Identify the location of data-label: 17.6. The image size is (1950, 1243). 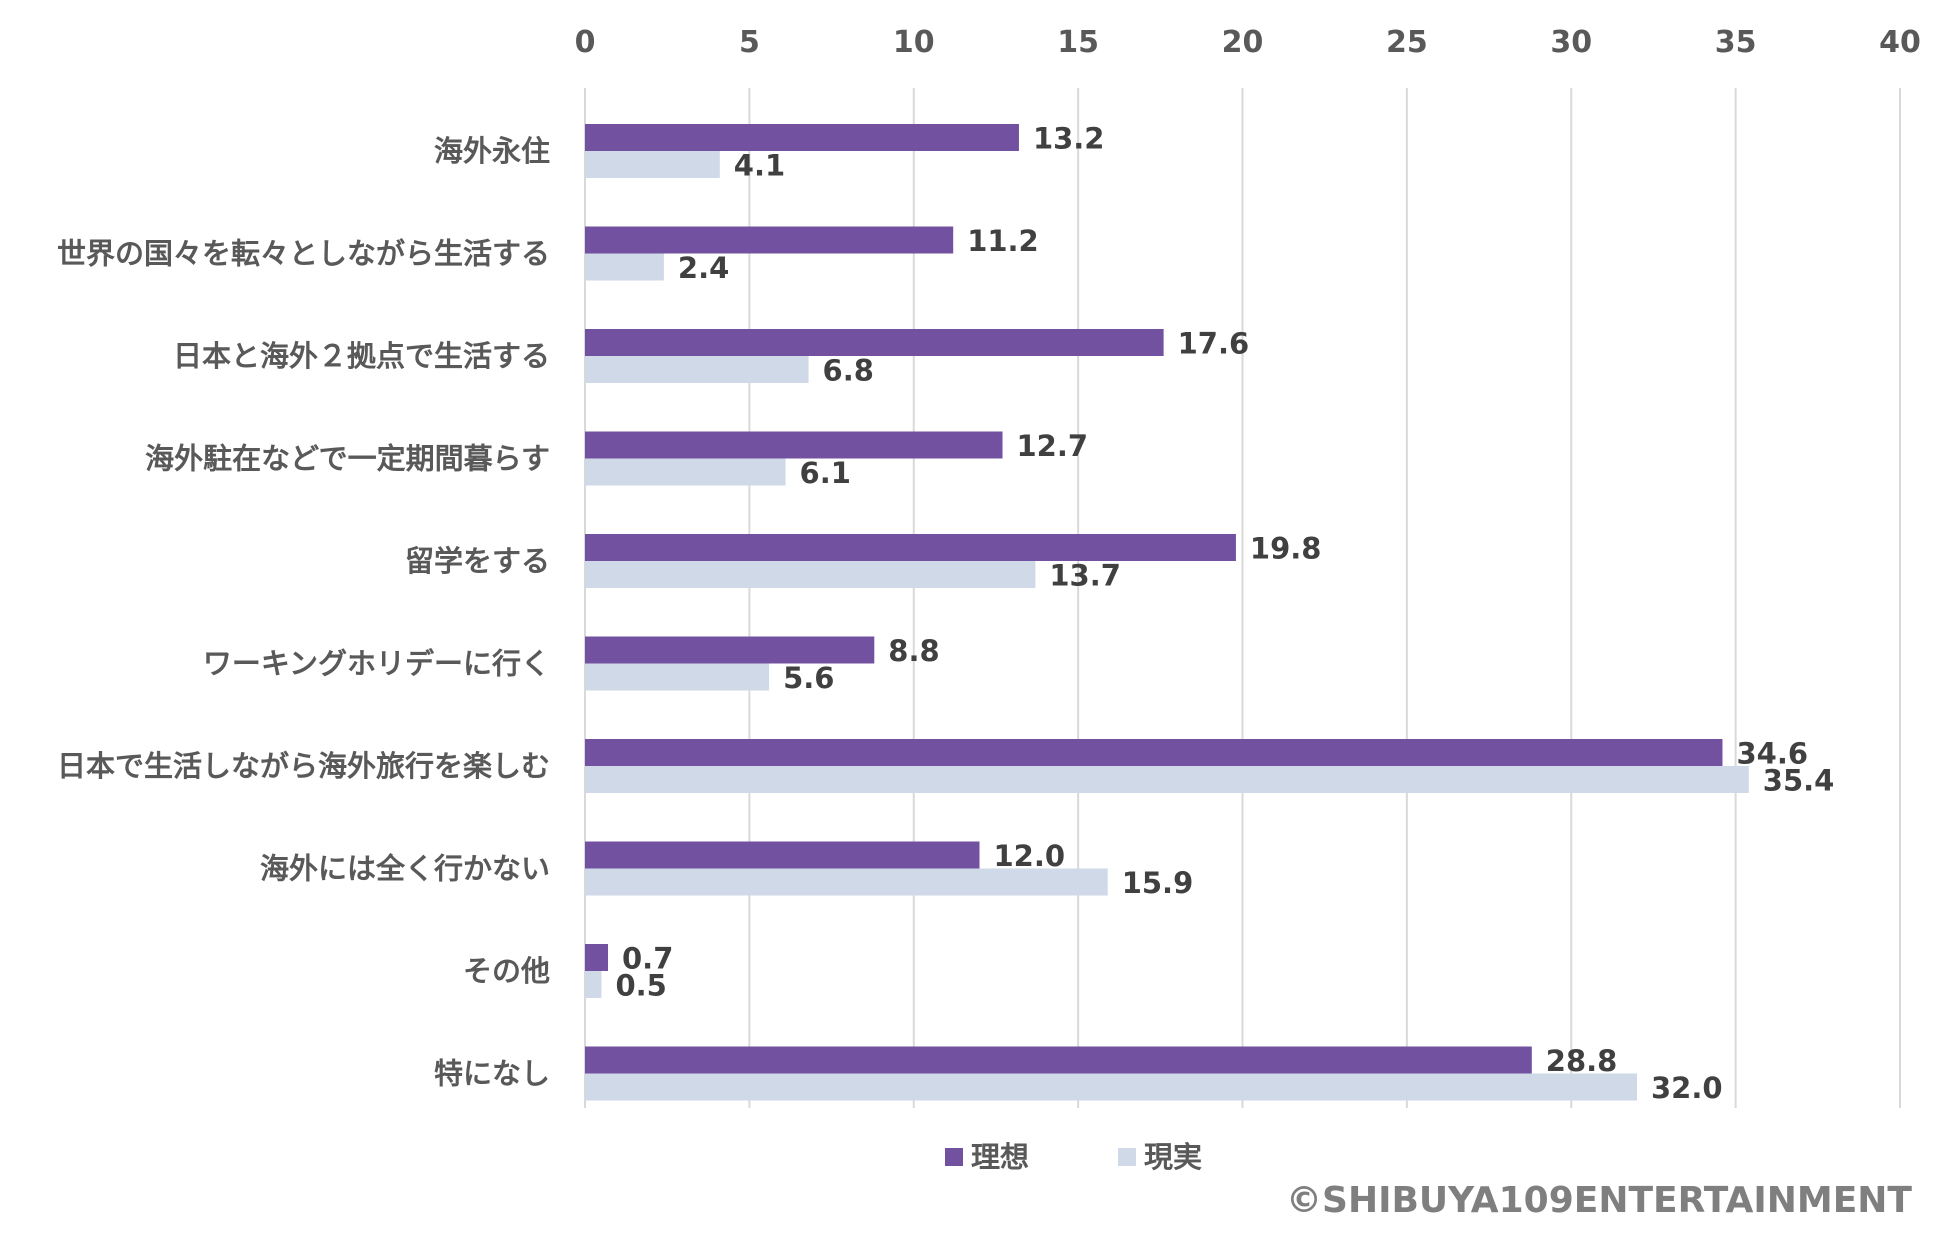
(1214, 344).